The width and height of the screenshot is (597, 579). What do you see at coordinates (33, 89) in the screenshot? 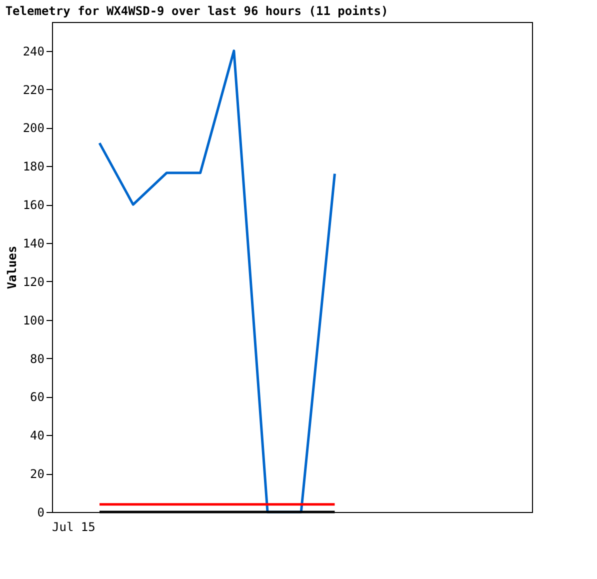
I see `y-tick-label: 220` at bounding box center [33, 89].